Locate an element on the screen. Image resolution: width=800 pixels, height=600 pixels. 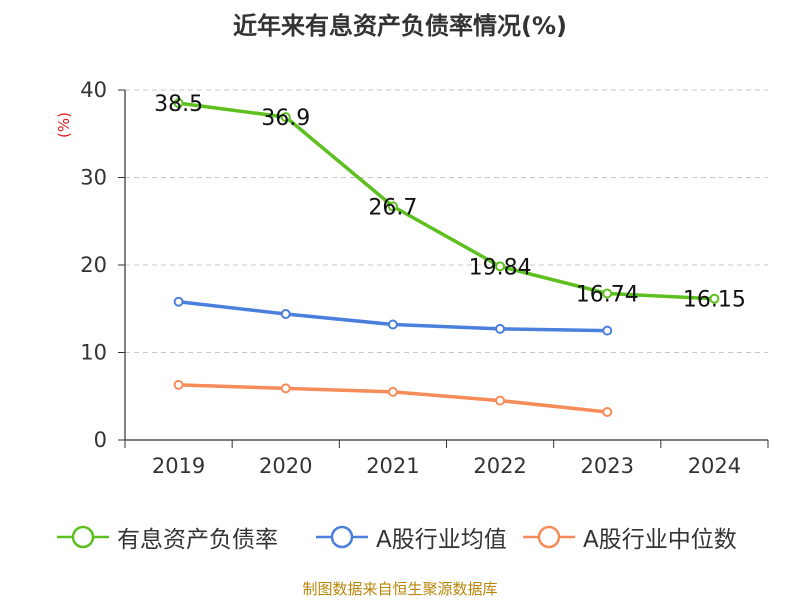
data-point-0-2020 is located at coordinates (285, 117).